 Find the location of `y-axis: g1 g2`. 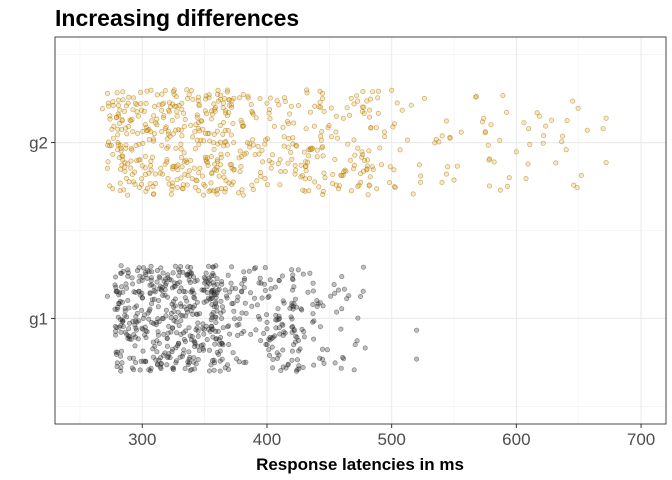

y-axis: g1 g2 is located at coordinates (42, 231).